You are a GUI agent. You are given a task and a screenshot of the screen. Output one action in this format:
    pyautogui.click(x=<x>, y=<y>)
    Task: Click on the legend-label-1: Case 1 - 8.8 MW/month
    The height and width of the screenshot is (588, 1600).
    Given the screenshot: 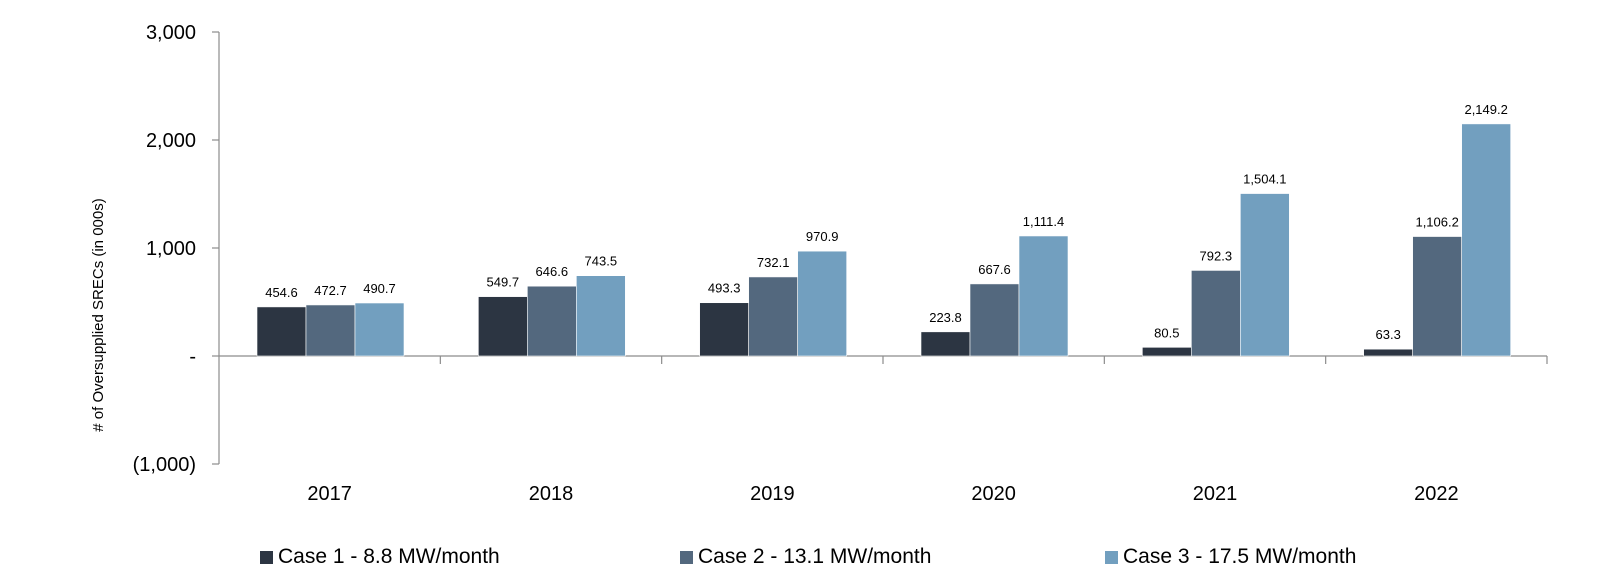 What is the action you would take?
    pyautogui.click(x=389, y=556)
    